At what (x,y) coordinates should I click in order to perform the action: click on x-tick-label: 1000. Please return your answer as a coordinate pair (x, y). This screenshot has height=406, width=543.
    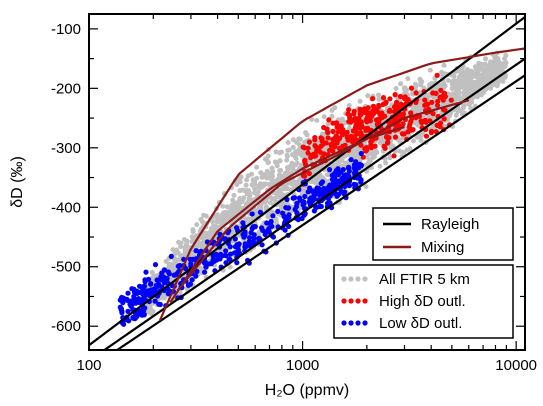
    Looking at the image, I should click on (302, 365).